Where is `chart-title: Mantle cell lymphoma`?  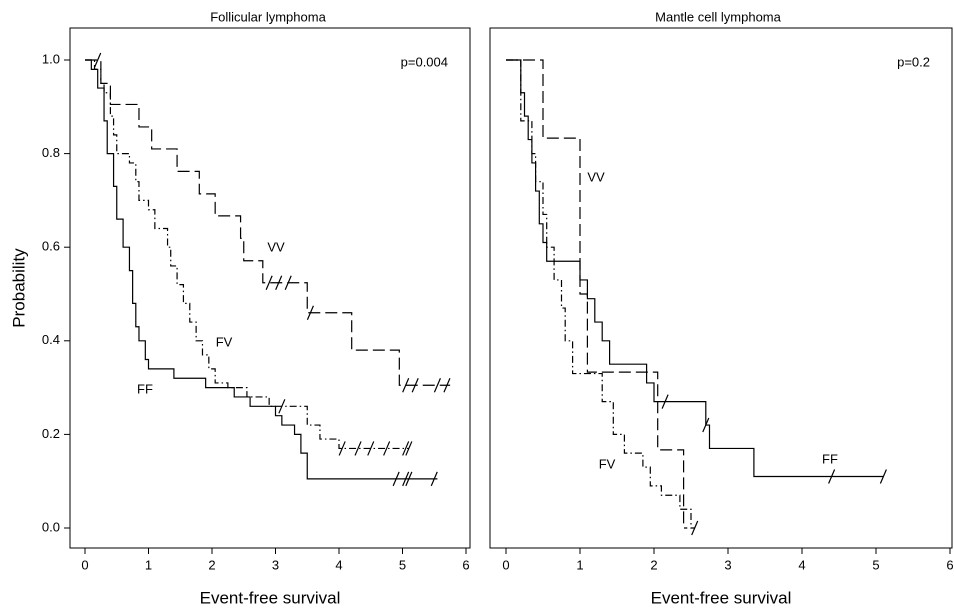
chart-title: Mantle cell lymphoma is located at coordinates (718, 16).